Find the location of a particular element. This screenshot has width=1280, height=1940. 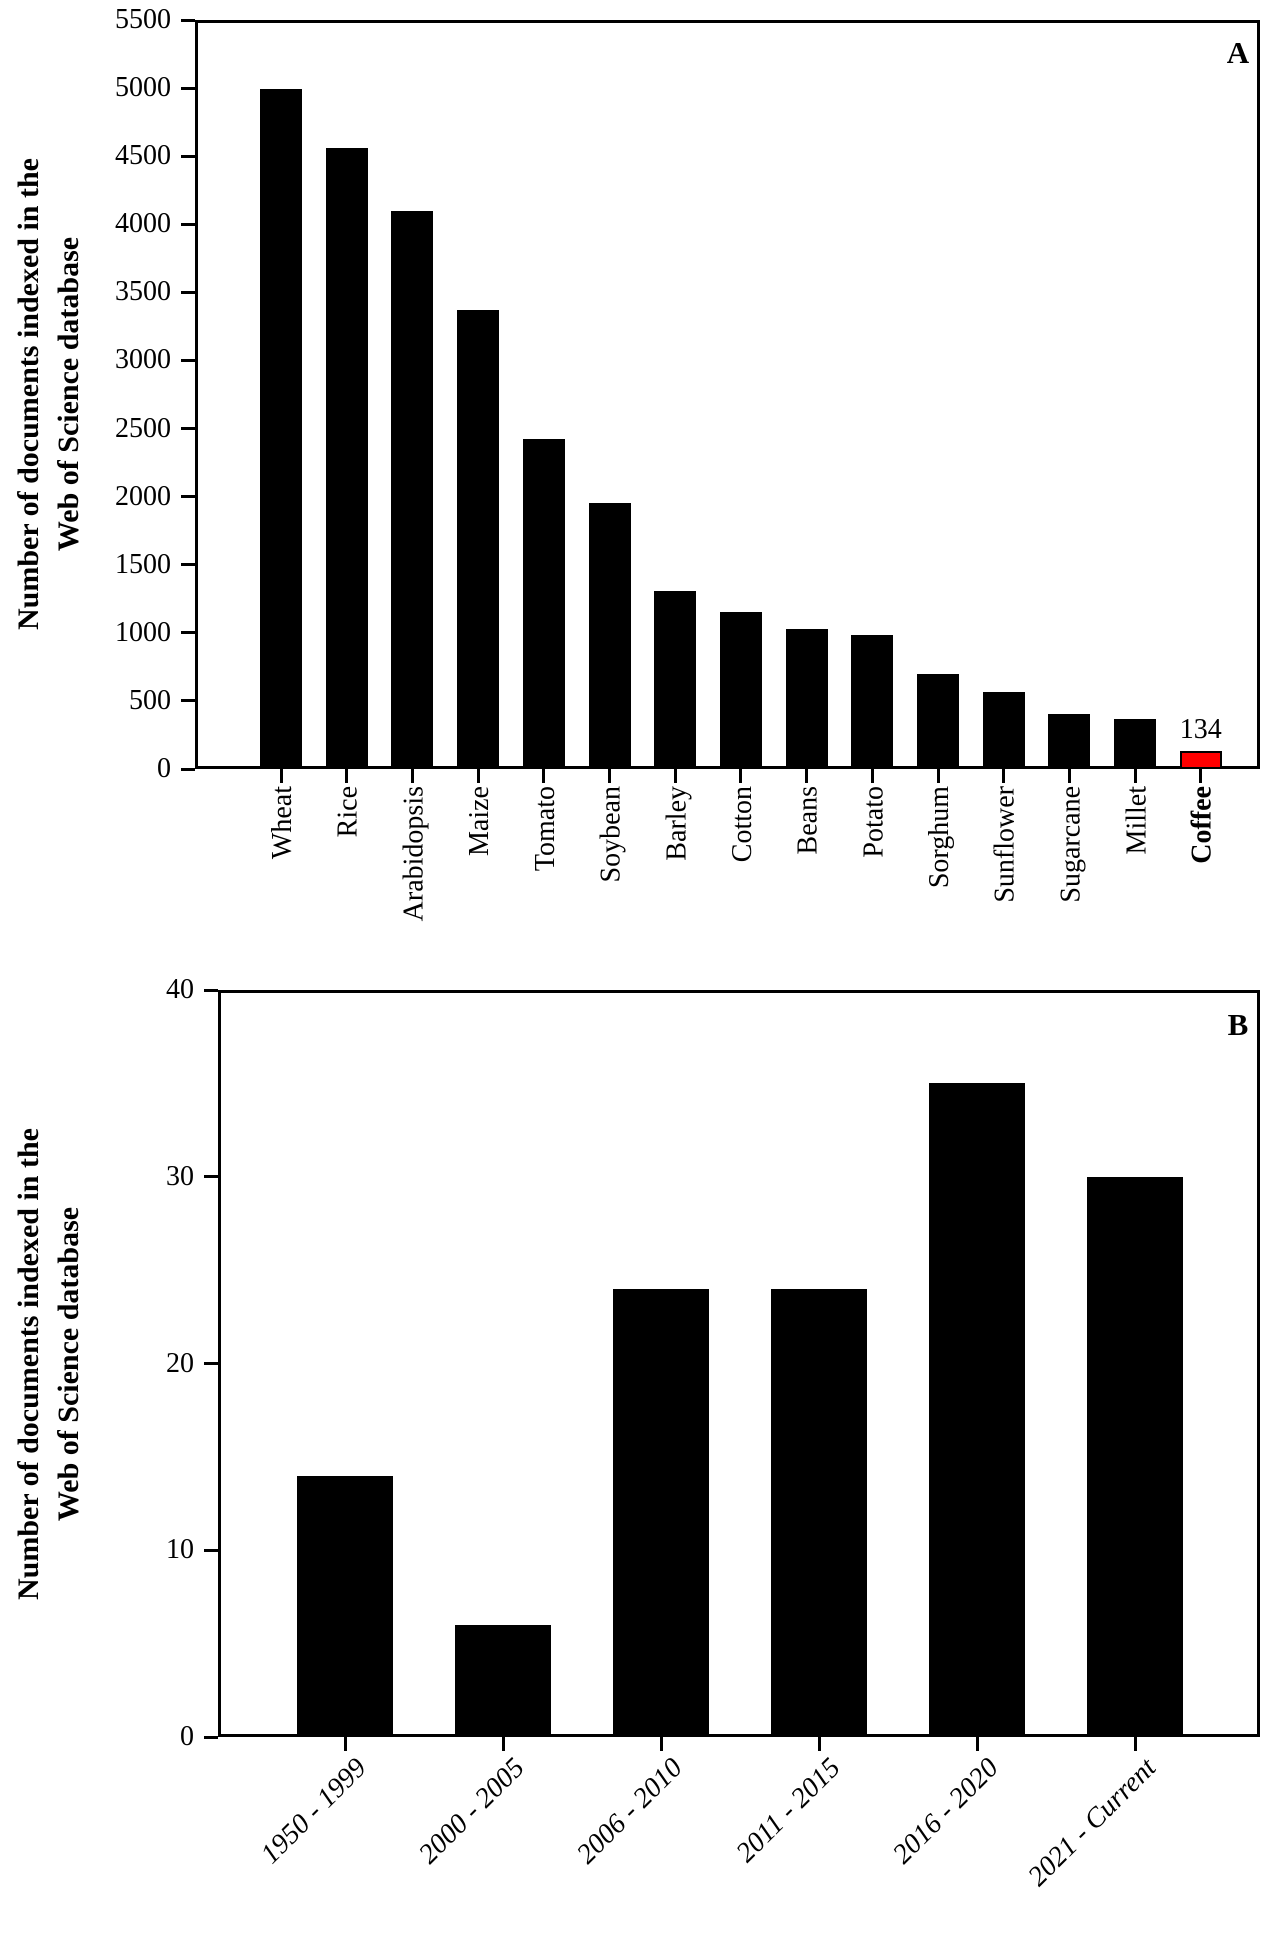

category-label-coffee: Coffee is located at coordinates (1202, 825).